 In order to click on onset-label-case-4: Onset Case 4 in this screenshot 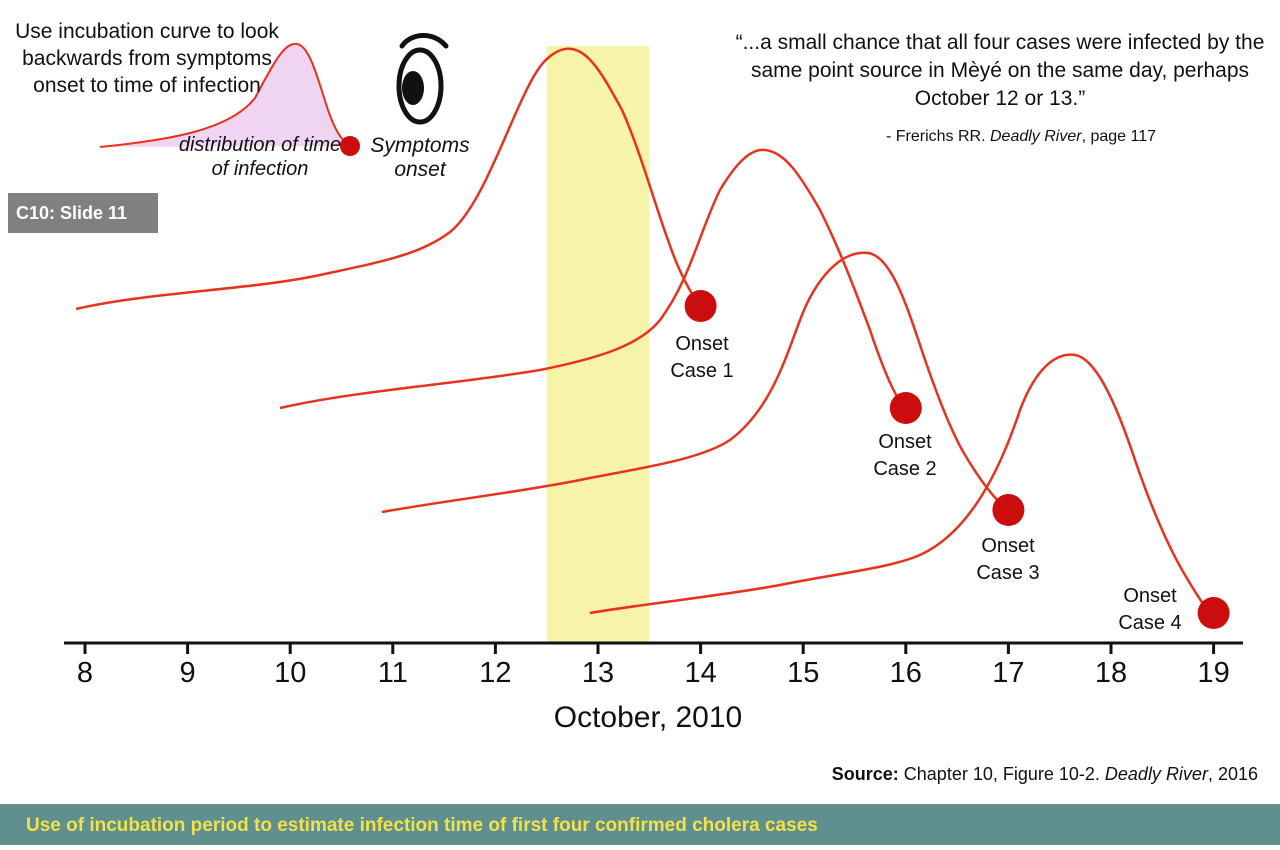, I will do `click(1150, 610)`.